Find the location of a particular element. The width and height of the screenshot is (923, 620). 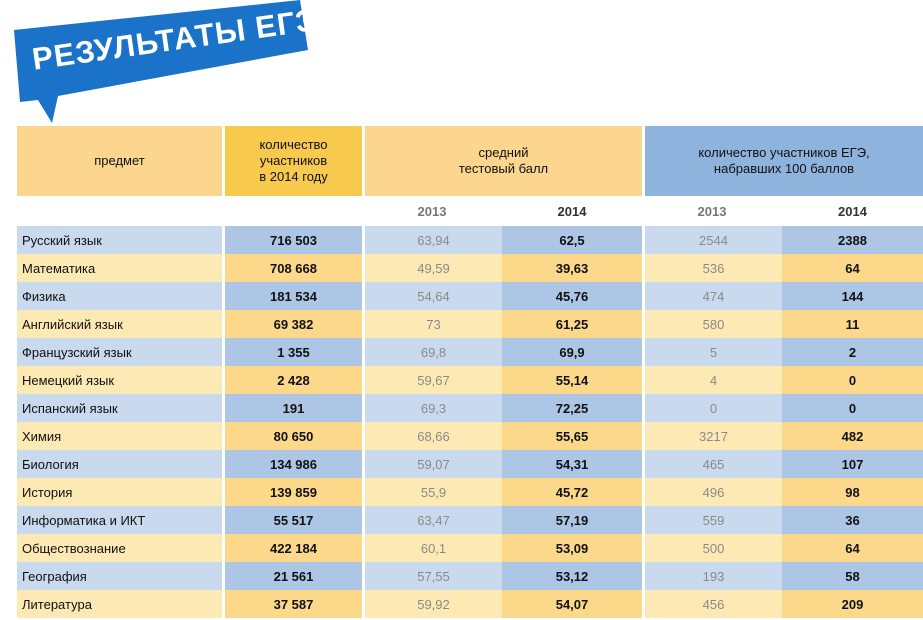

hundred-2013-cell: 0 is located at coordinates (712, 408).